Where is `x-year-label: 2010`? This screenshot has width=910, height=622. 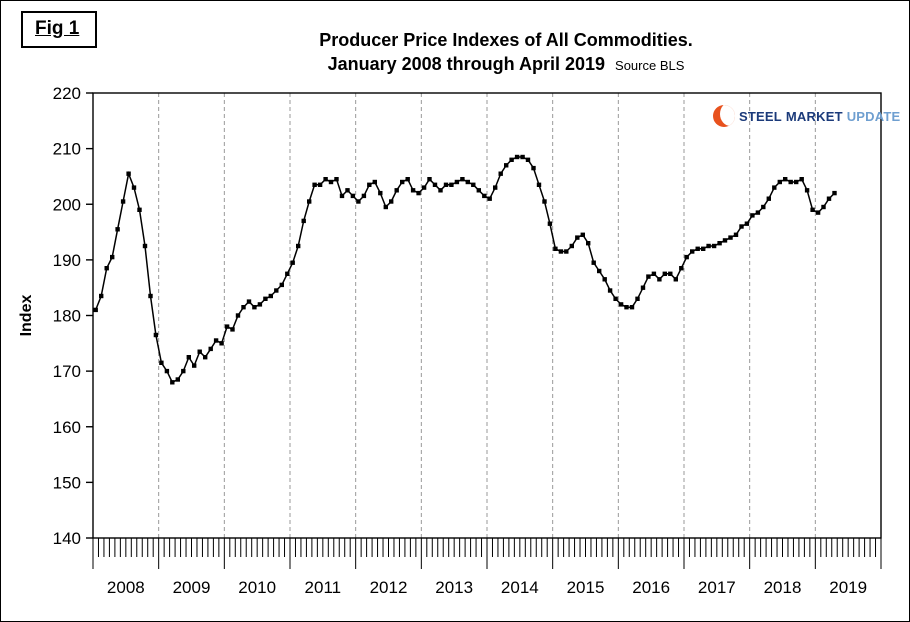 x-year-label: 2010 is located at coordinates (257, 587).